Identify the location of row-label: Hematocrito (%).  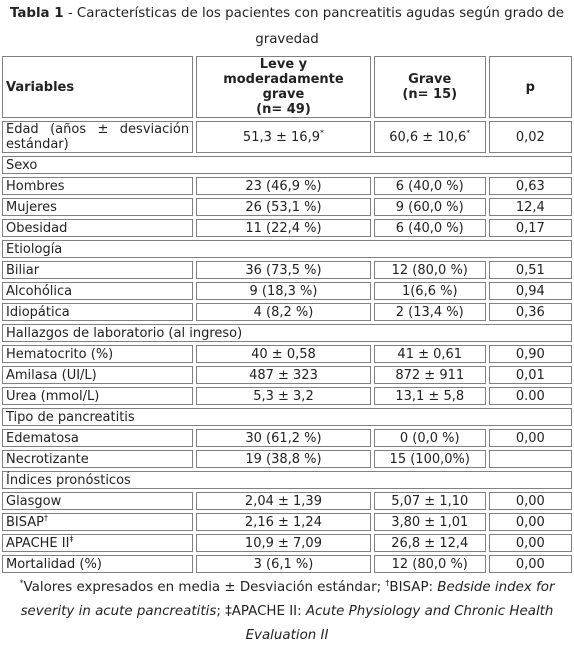
(98, 354).